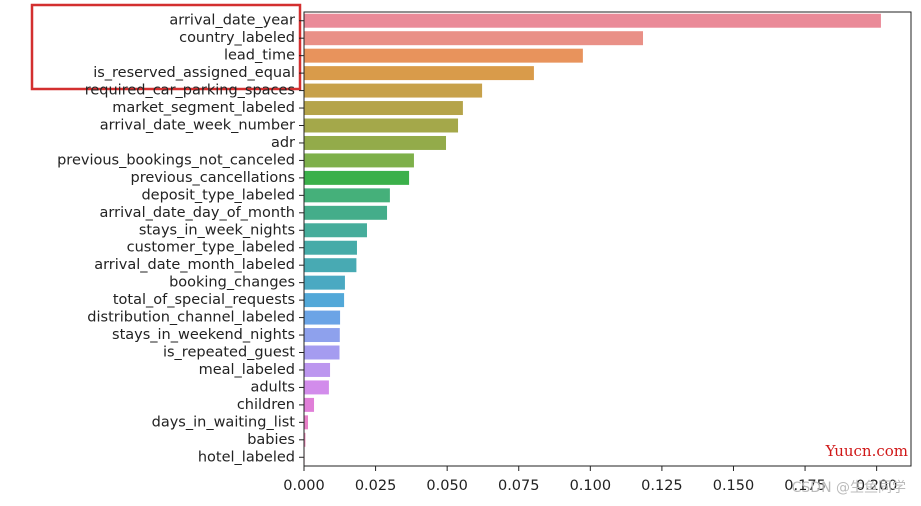  Describe the element at coordinates (203, 335) in the screenshot. I see `y-tick-label: stays_in_weekend_nights` at that location.